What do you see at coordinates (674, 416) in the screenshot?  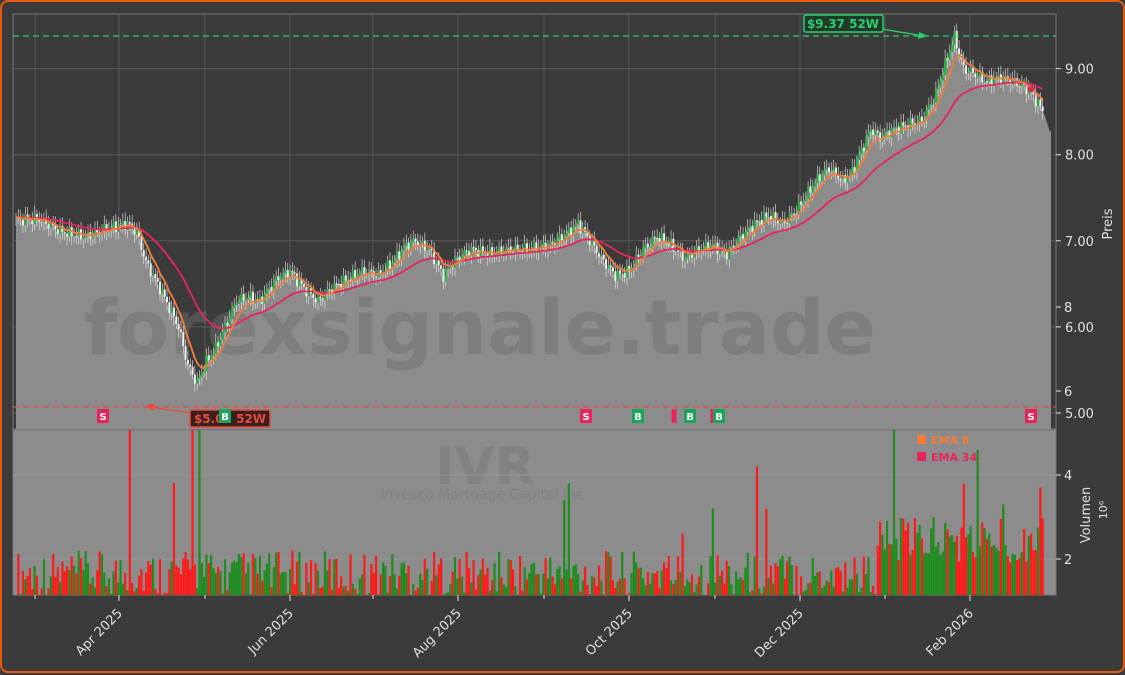 I see `signal-sell-marker` at bounding box center [674, 416].